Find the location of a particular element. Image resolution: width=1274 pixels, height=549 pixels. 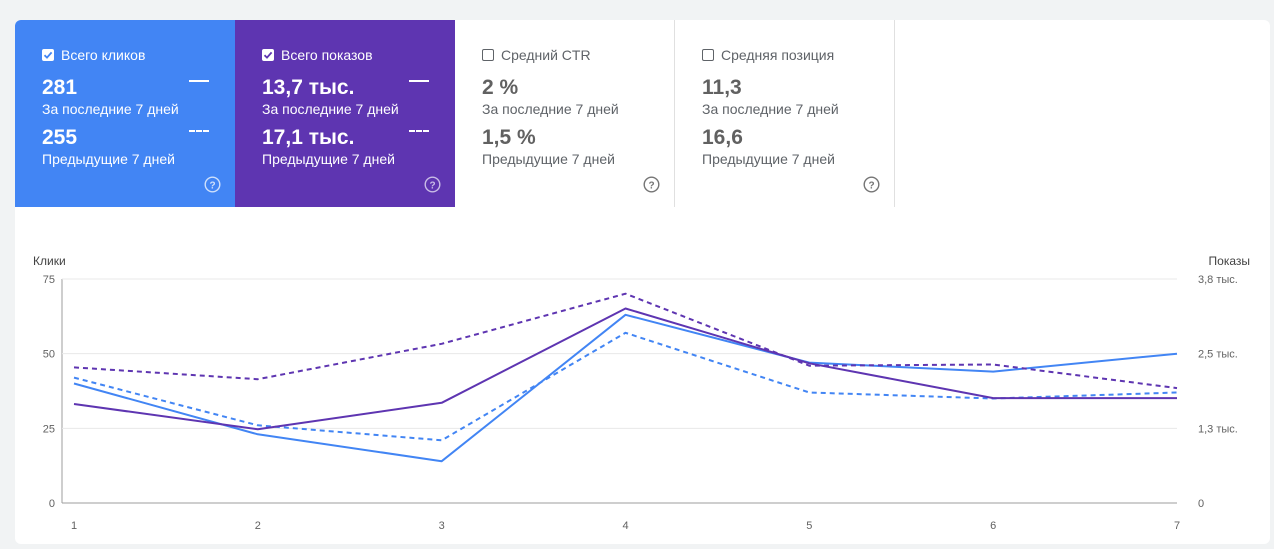

position-label: Средняя позиция is located at coordinates (778, 55).